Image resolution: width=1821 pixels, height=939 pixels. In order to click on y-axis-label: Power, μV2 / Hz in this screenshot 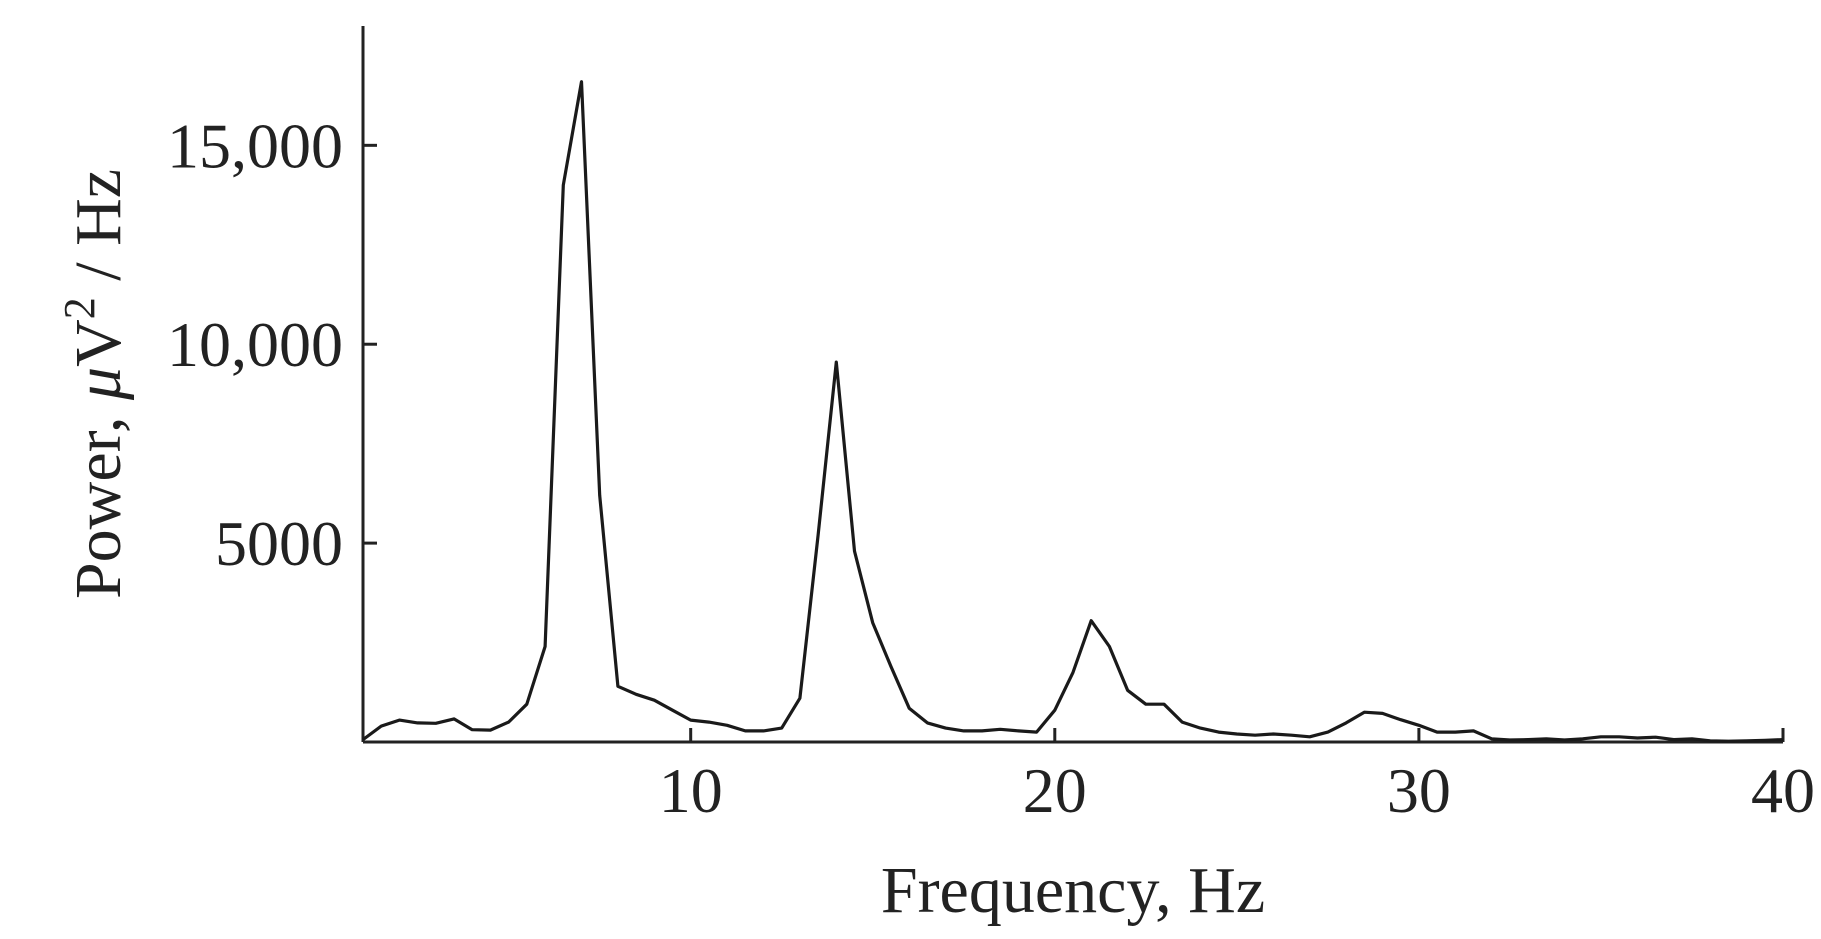, I will do `click(95, 384)`.